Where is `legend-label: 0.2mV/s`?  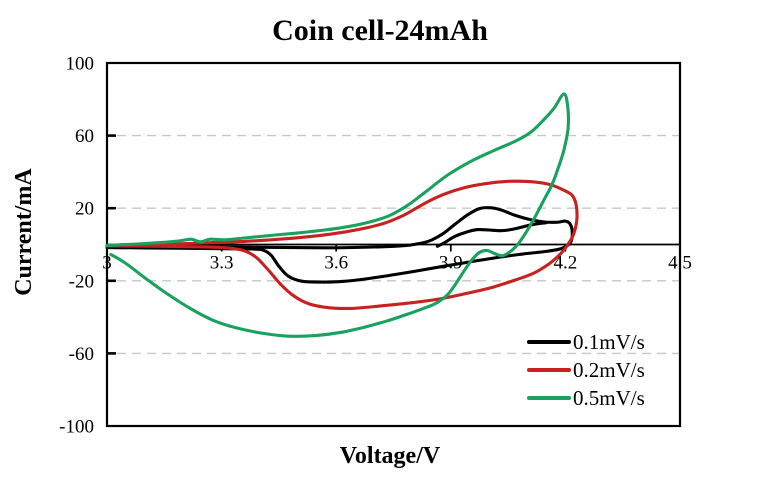 legend-label: 0.2mV/s is located at coordinates (609, 369).